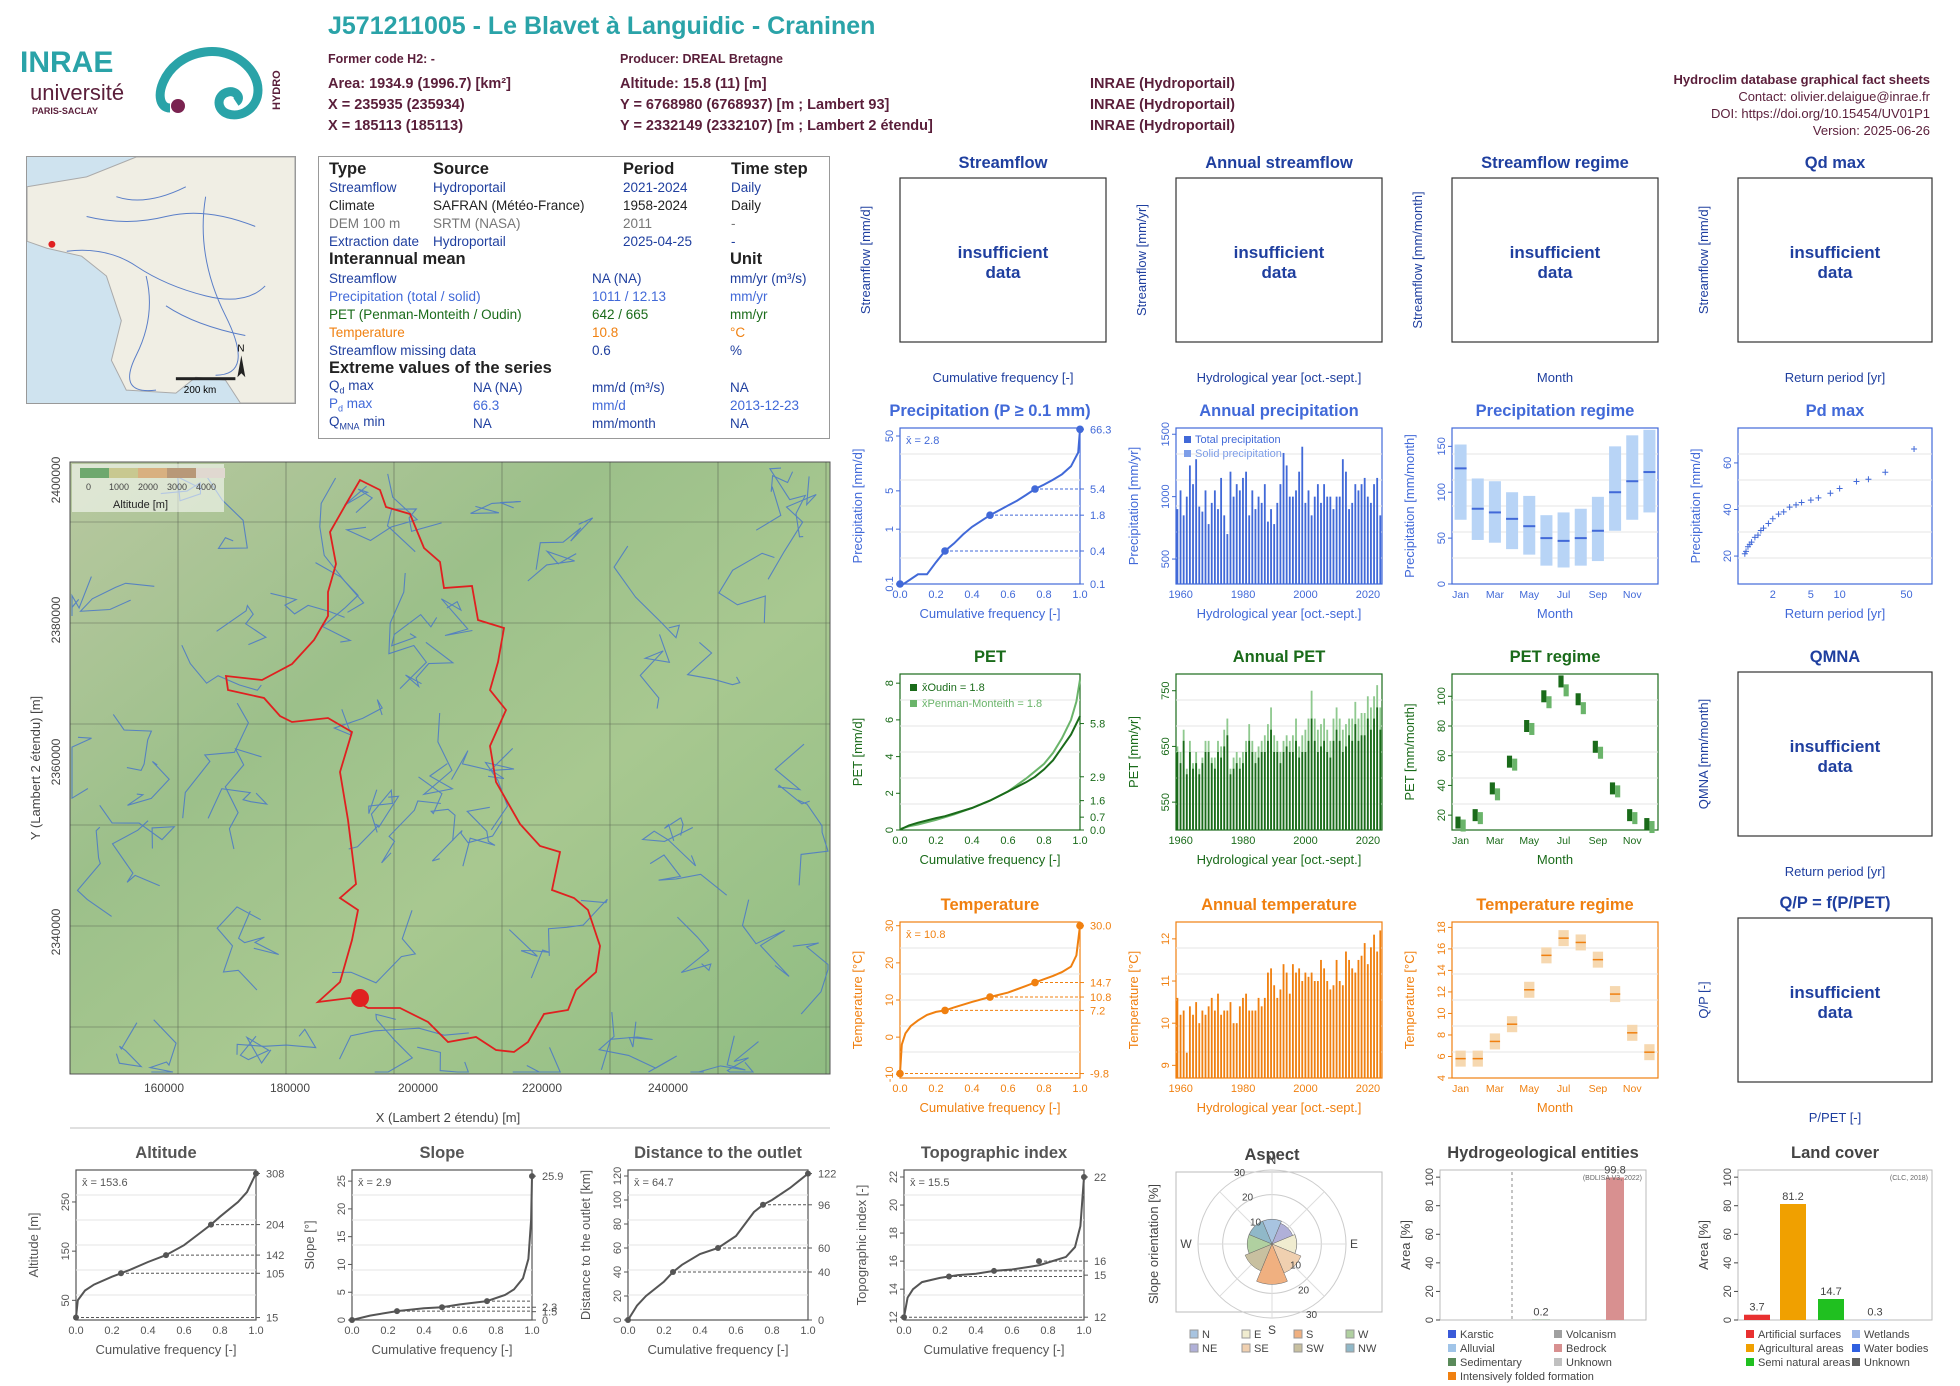 The height and width of the screenshot is (1386, 1960). Describe the element at coordinates (1835, 1117) in the screenshot. I see `panel-xlabel: P/PET [-]` at that location.